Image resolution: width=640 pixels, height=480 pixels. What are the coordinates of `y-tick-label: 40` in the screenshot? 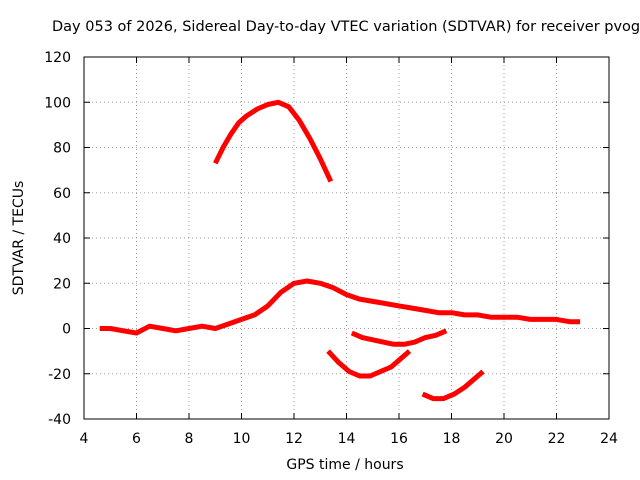 It's located at (62, 239).